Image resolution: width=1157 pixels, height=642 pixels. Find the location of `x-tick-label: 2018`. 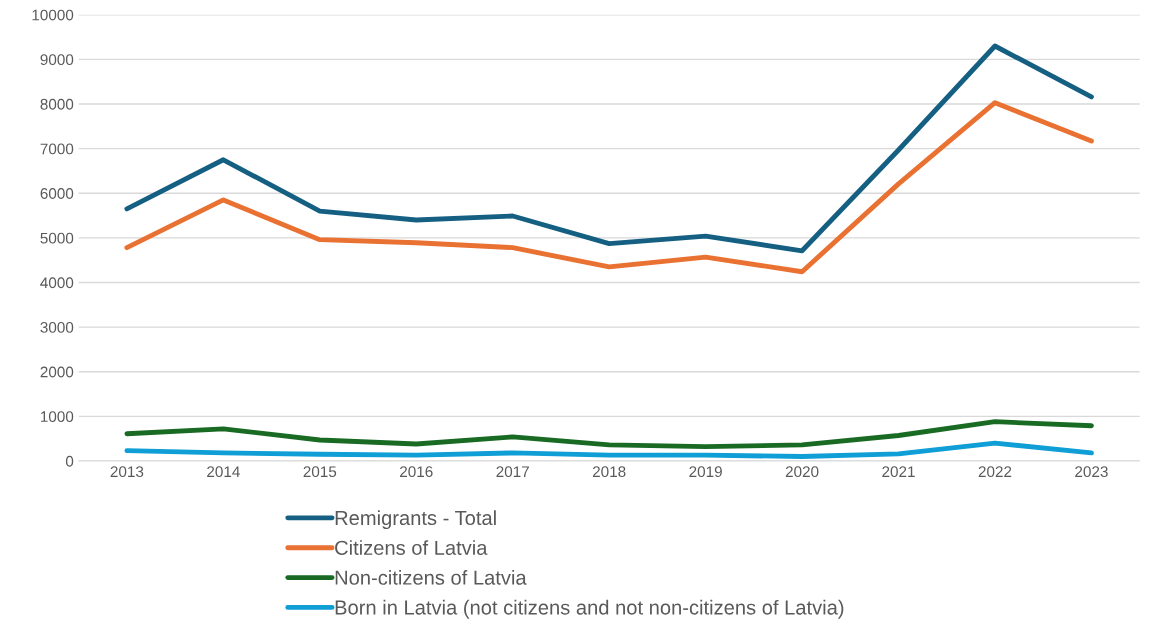

x-tick-label: 2018 is located at coordinates (609, 472).